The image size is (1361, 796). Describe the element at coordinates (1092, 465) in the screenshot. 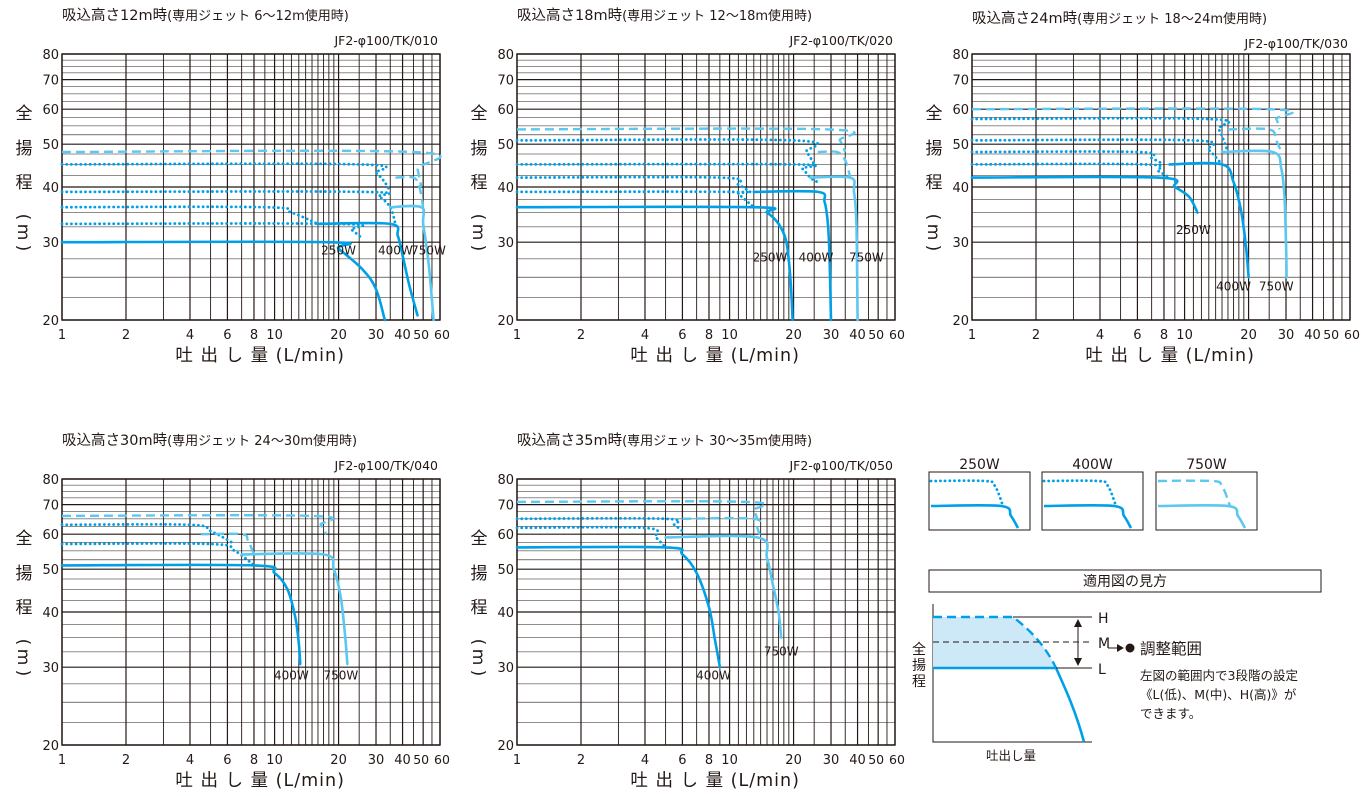

I see `legend-label: 400W` at that location.